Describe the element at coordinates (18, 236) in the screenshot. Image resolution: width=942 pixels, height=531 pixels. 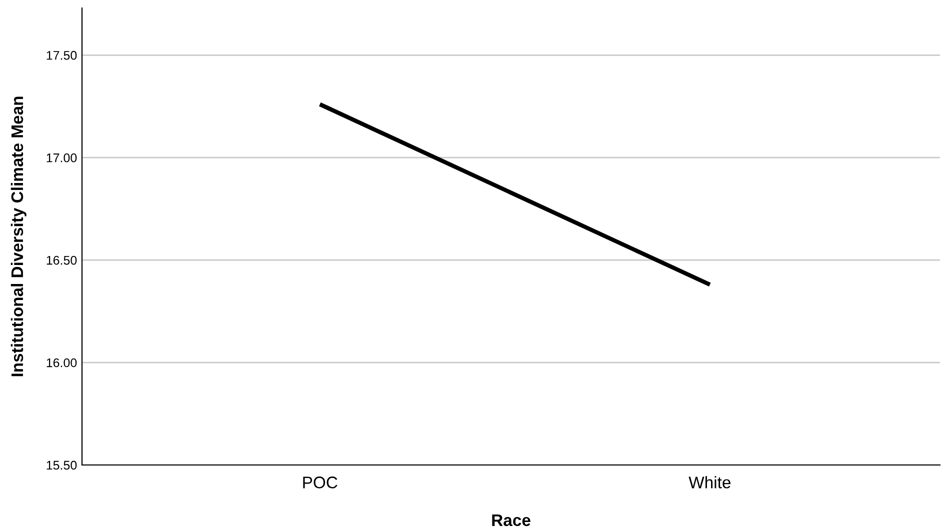
I see `y-axis-title: Institutional Diversity Climate Mean` at that location.